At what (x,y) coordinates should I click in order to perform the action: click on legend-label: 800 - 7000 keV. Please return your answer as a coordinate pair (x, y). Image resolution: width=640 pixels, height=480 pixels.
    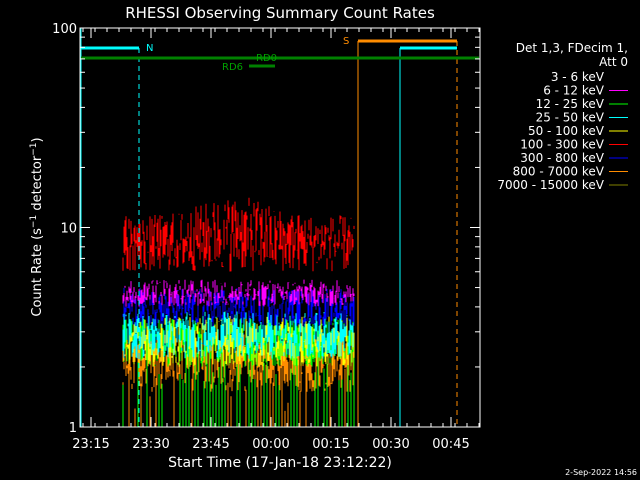
    Looking at the image, I should click on (559, 172).